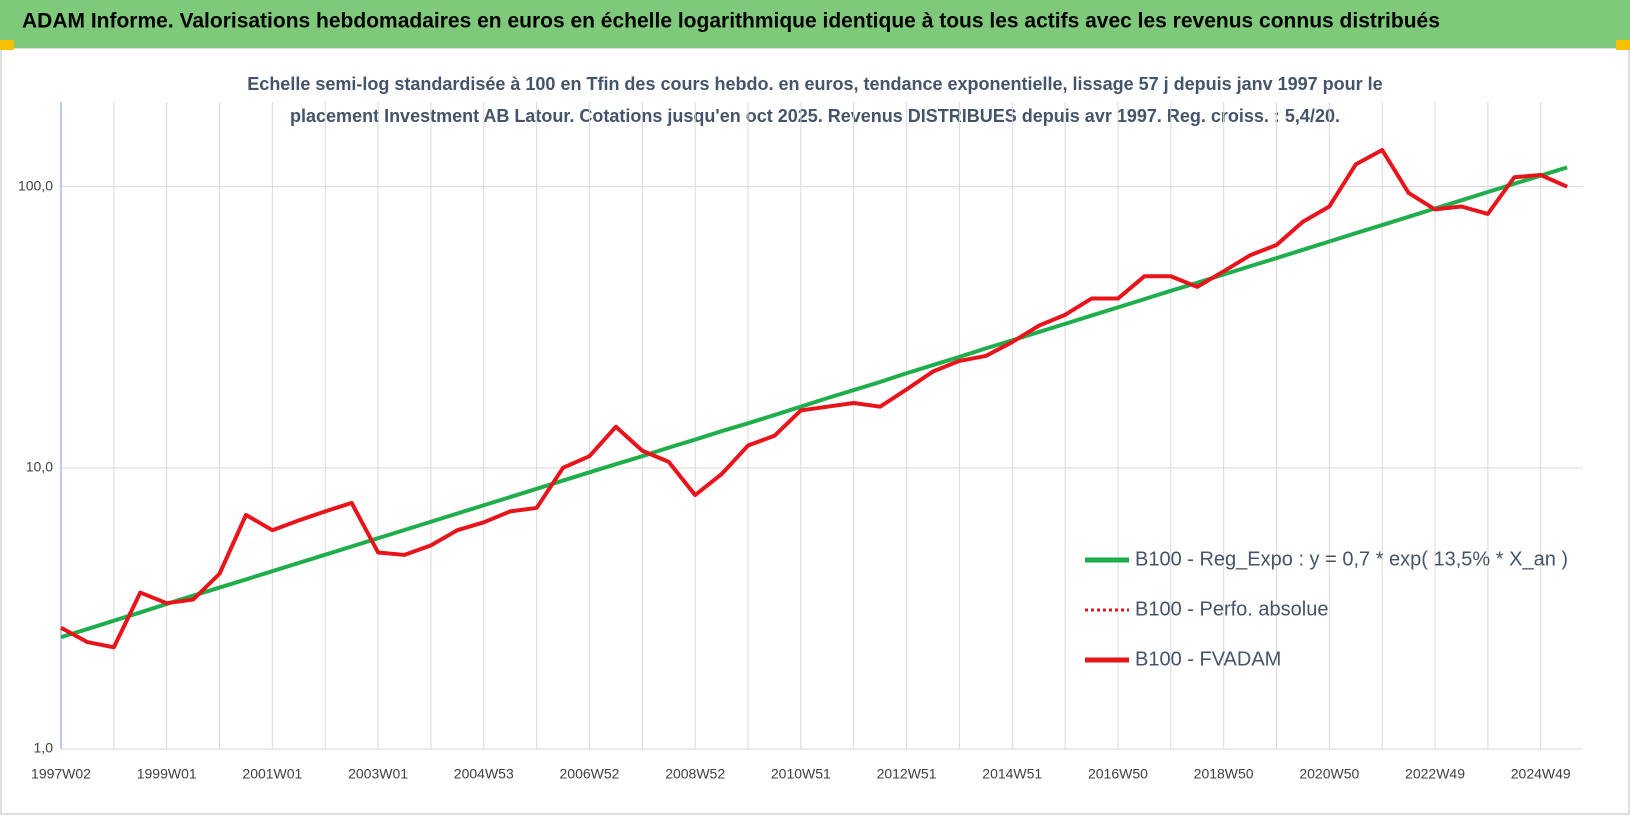 The height and width of the screenshot is (820, 1630). I want to click on legend-label: B100 - FVADAM, so click(1208, 659).